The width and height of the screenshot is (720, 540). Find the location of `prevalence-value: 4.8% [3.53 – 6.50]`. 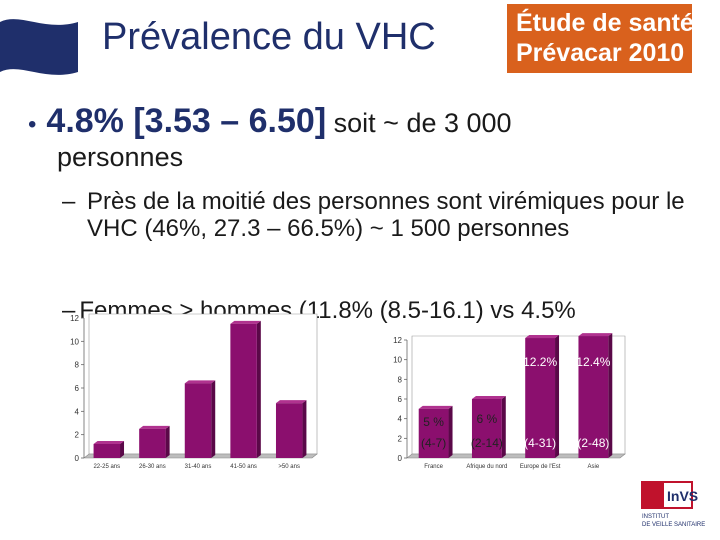

prevalence-value: 4.8% [3.53 – 6.50] is located at coordinates (186, 121).